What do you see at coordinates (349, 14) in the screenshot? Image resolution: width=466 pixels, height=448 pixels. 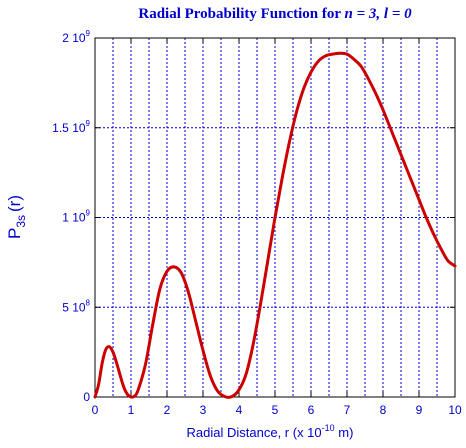 I see `title-n-var: n` at bounding box center [349, 14].